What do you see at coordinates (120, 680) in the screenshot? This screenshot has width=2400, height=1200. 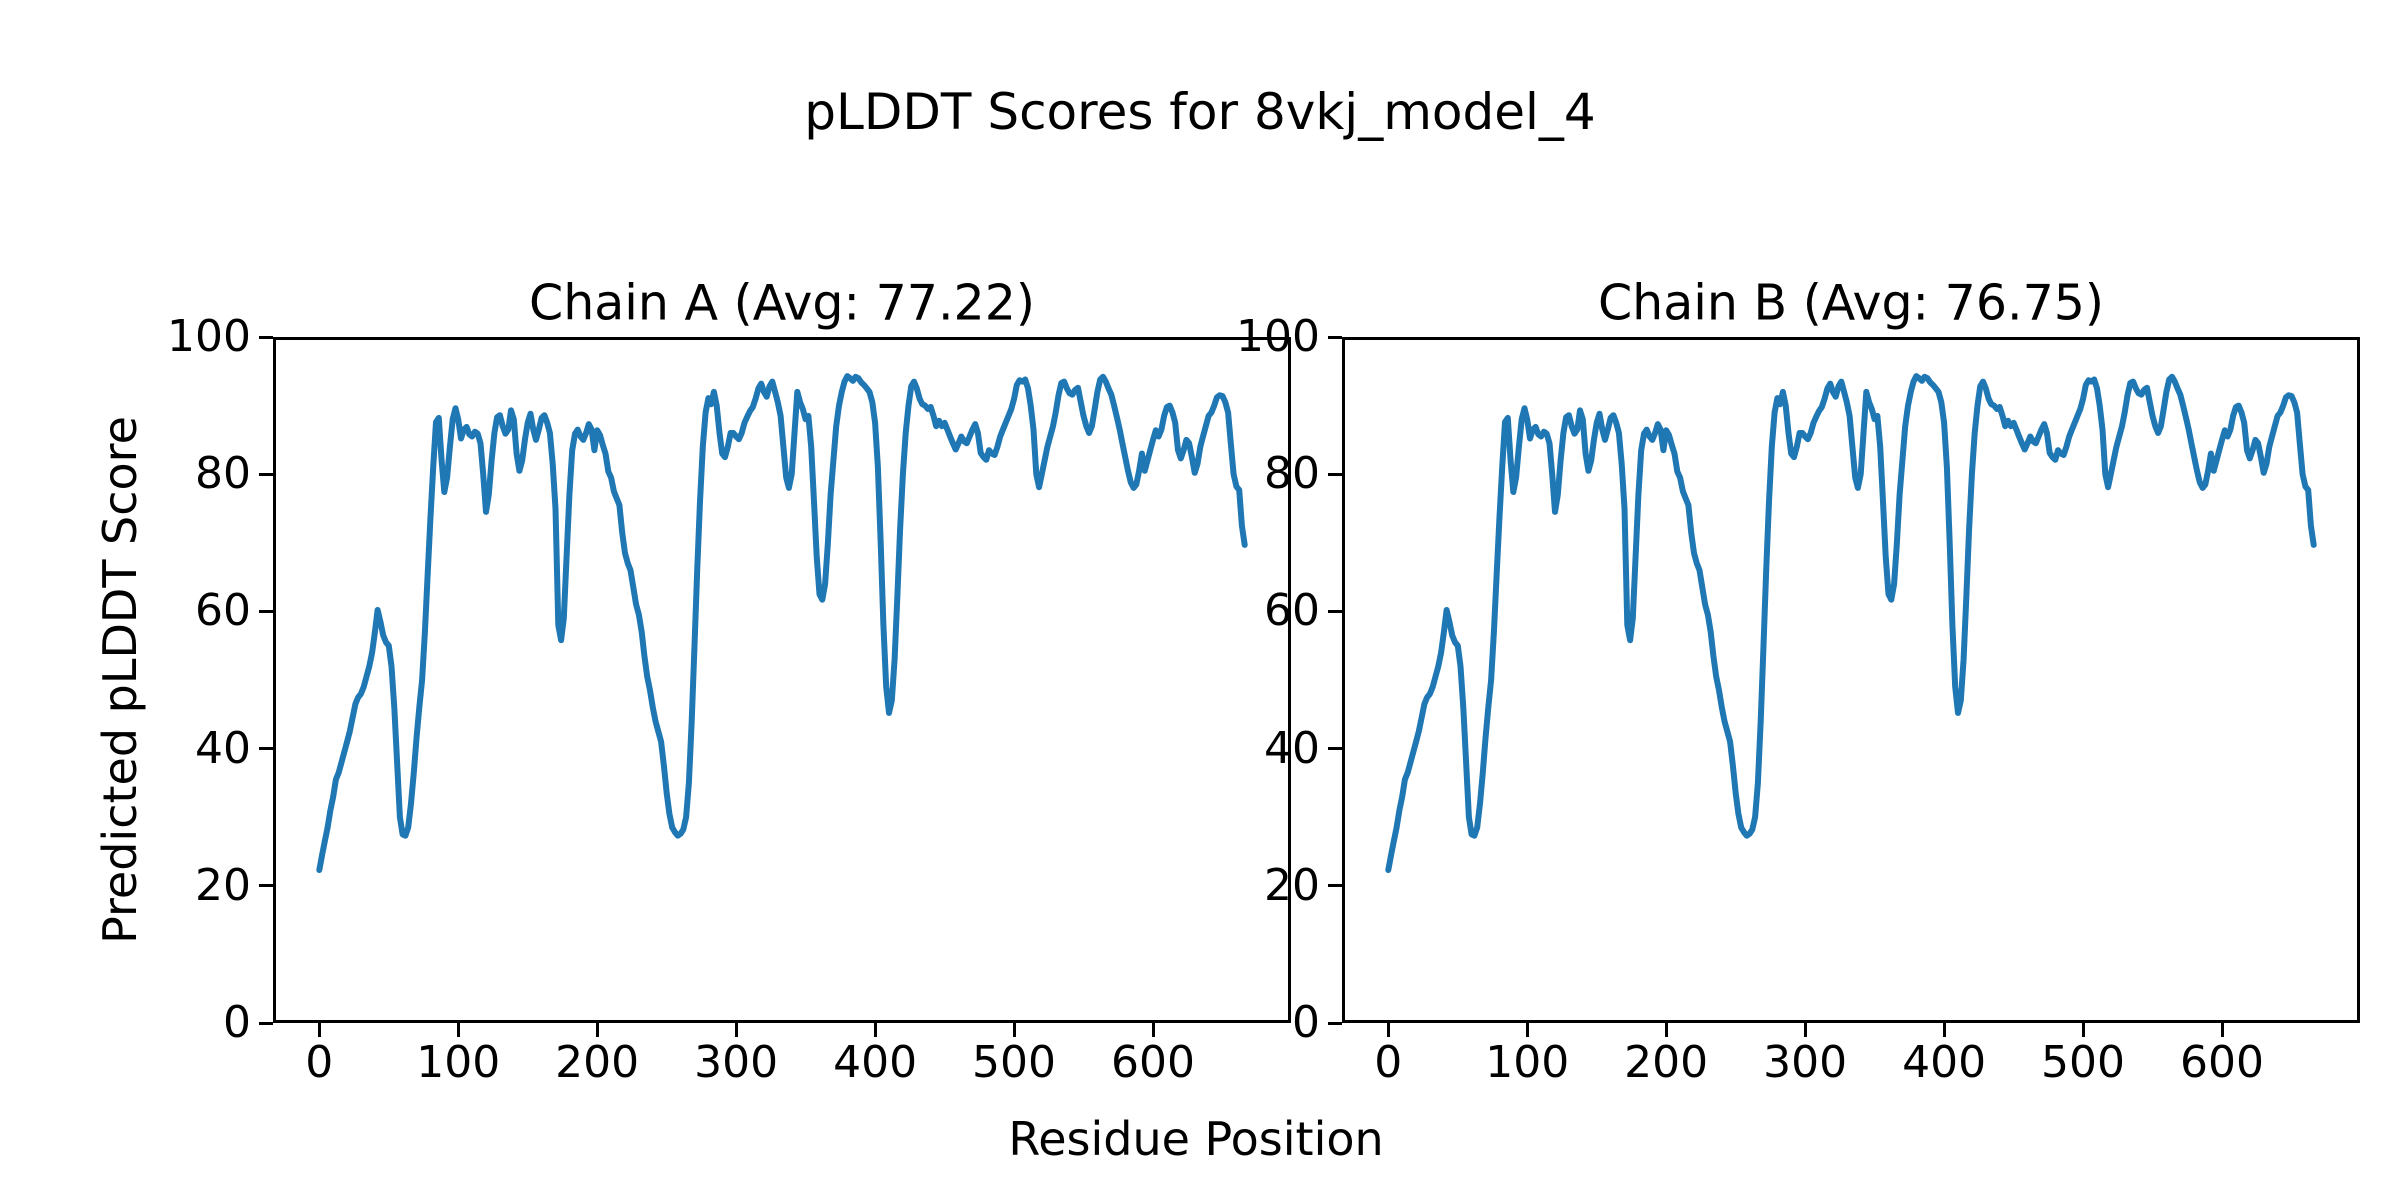 I see `y-axis-label: Predicted pLDDT Score` at bounding box center [120, 680].